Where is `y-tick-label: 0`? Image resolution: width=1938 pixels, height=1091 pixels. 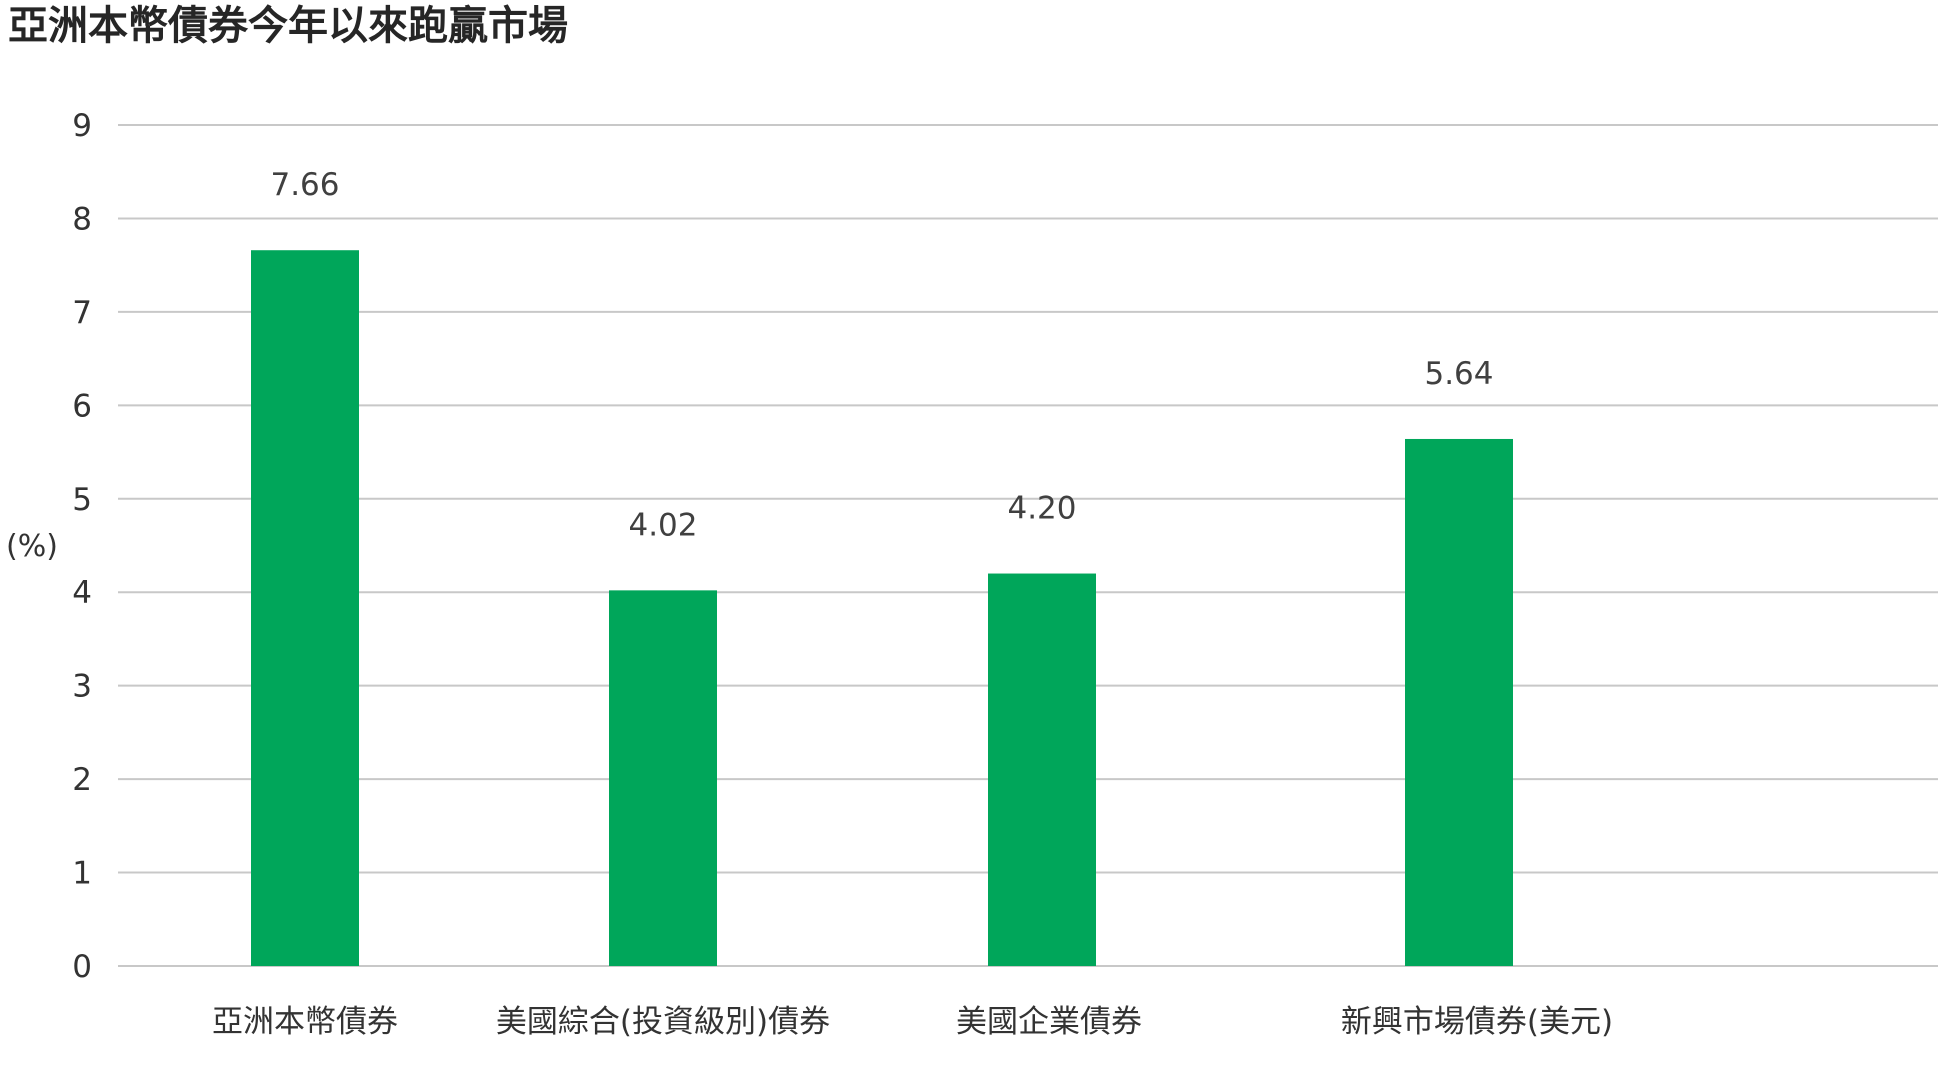 y-tick-label: 0 is located at coordinates (82, 967).